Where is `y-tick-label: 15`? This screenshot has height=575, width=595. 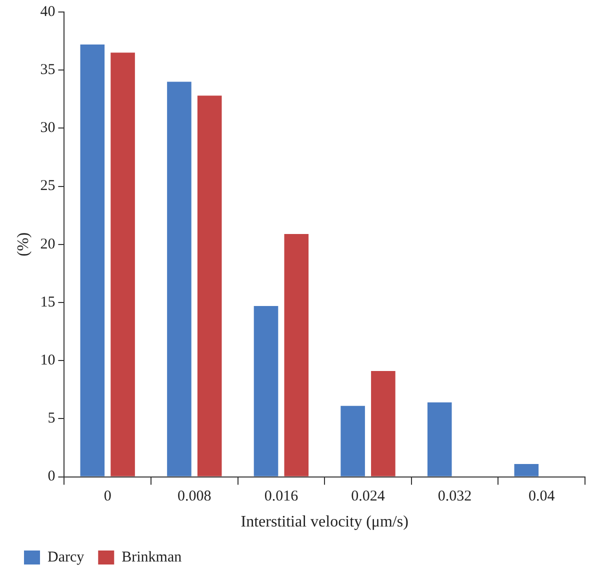 y-tick-label: 15 is located at coordinates (48, 302).